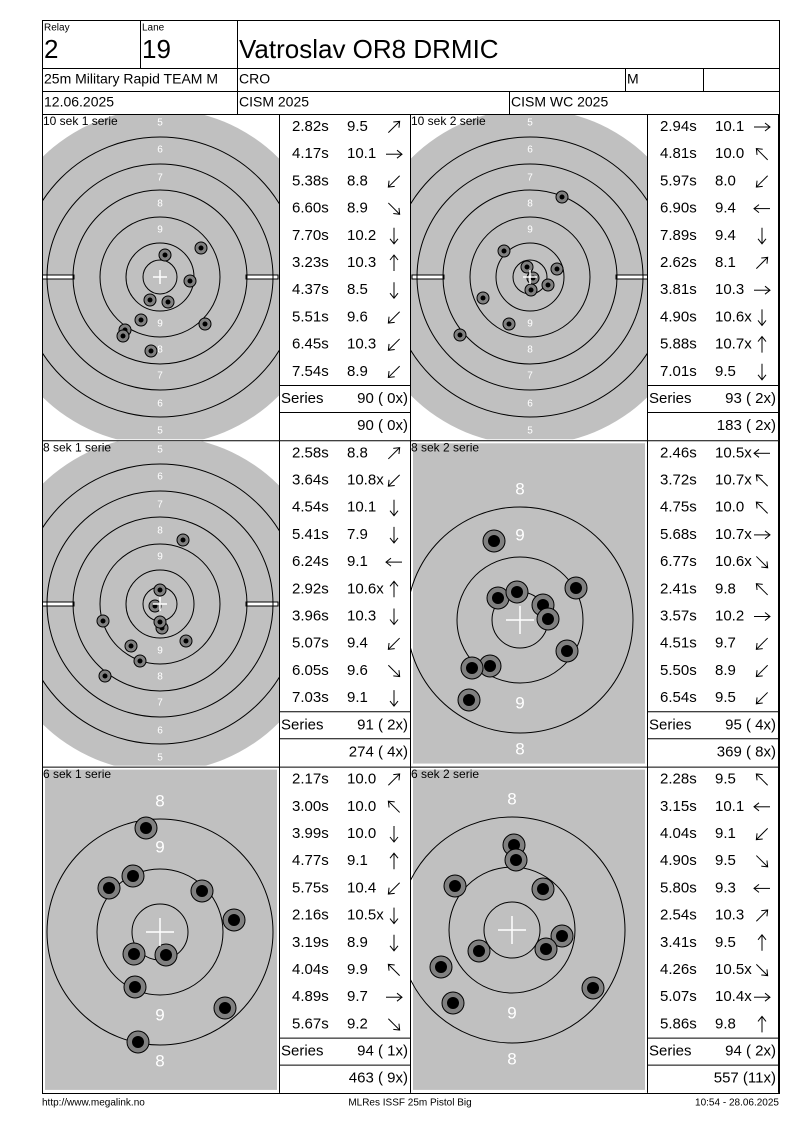 The width and height of the screenshot is (800, 1130). Describe the element at coordinates (678, 1023) in the screenshot. I see `shot-time: 5.86s` at that location.